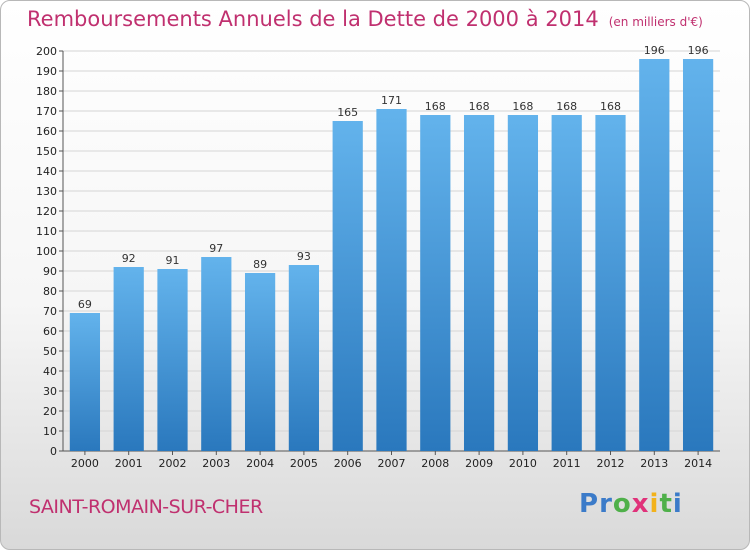 The width and height of the screenshot is (750, 550). I want to click on y-tick-label: 180, so click(46, 91).